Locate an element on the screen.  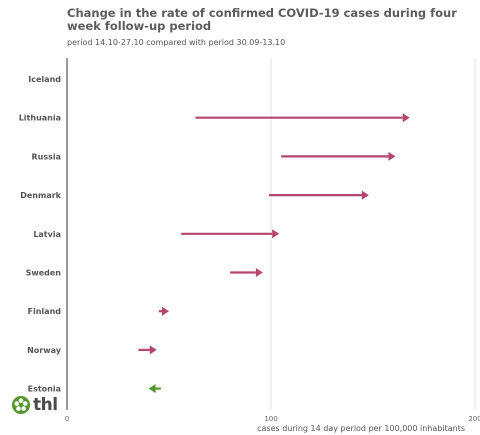
category-label: Sweden is located at coordinates (44, 273).